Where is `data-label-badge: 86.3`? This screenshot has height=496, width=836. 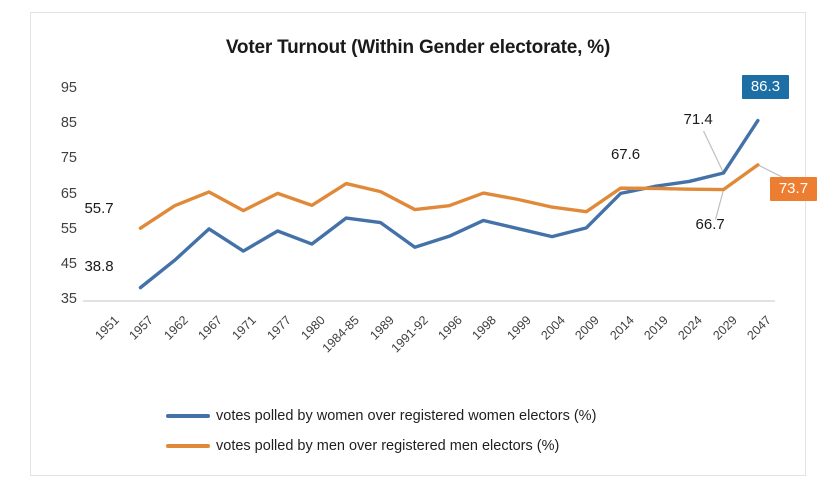
data-label-badge: 86.3 is located at coordinates (765, 86).